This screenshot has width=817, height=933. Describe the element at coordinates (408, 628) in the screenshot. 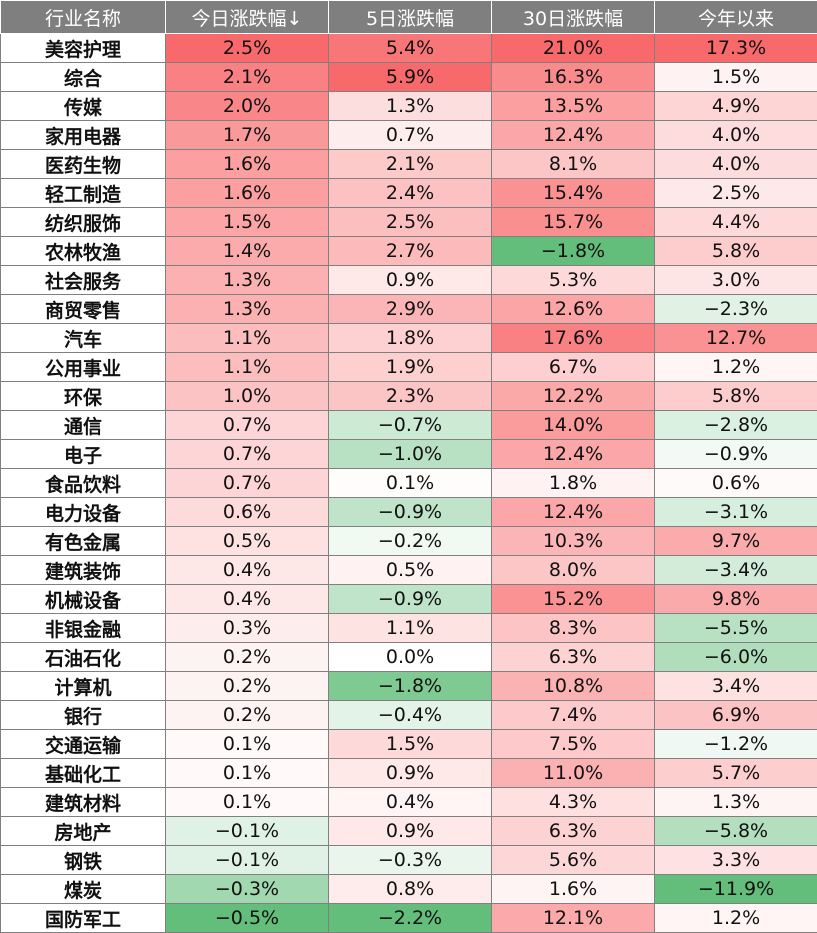

I see `table-row: 非银金融 0.3% 1.1% 8.3% −5.5%` at that location.